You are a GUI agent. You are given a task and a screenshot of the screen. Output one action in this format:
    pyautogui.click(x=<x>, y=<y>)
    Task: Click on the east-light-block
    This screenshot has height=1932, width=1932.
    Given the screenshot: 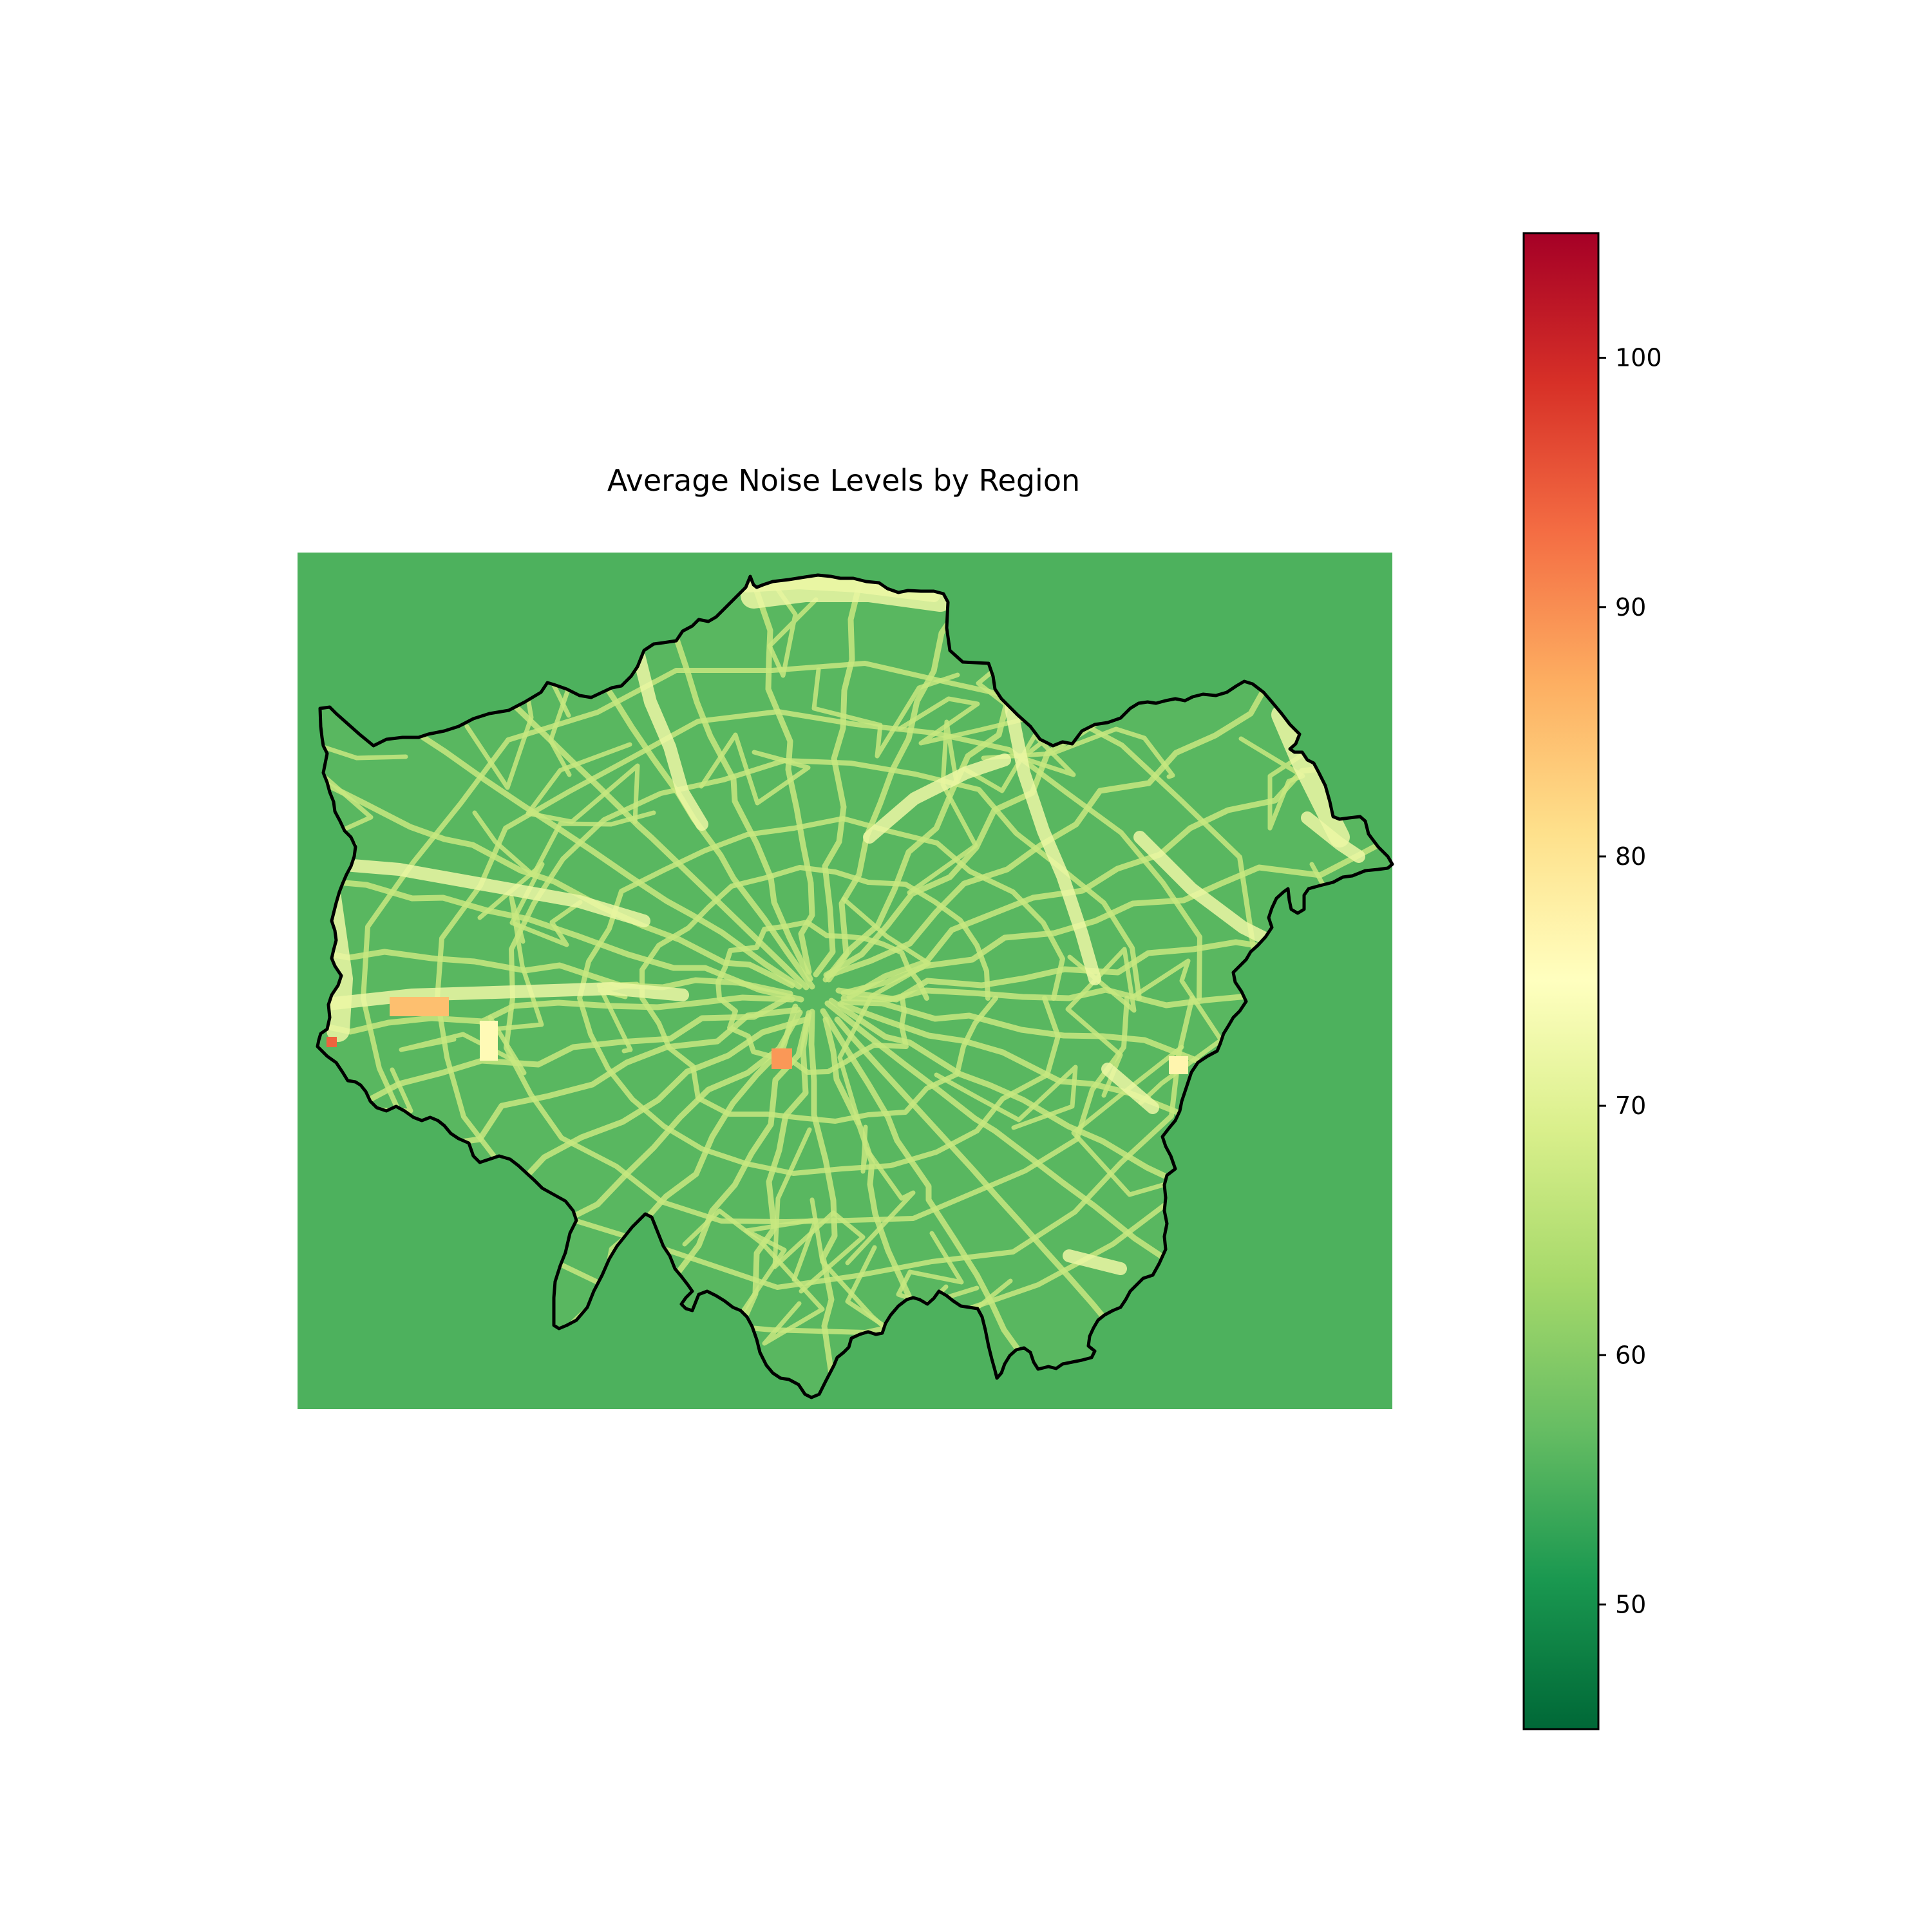 What is the action you would take?
    pyautogui.click(x=1178, y=1065)
    